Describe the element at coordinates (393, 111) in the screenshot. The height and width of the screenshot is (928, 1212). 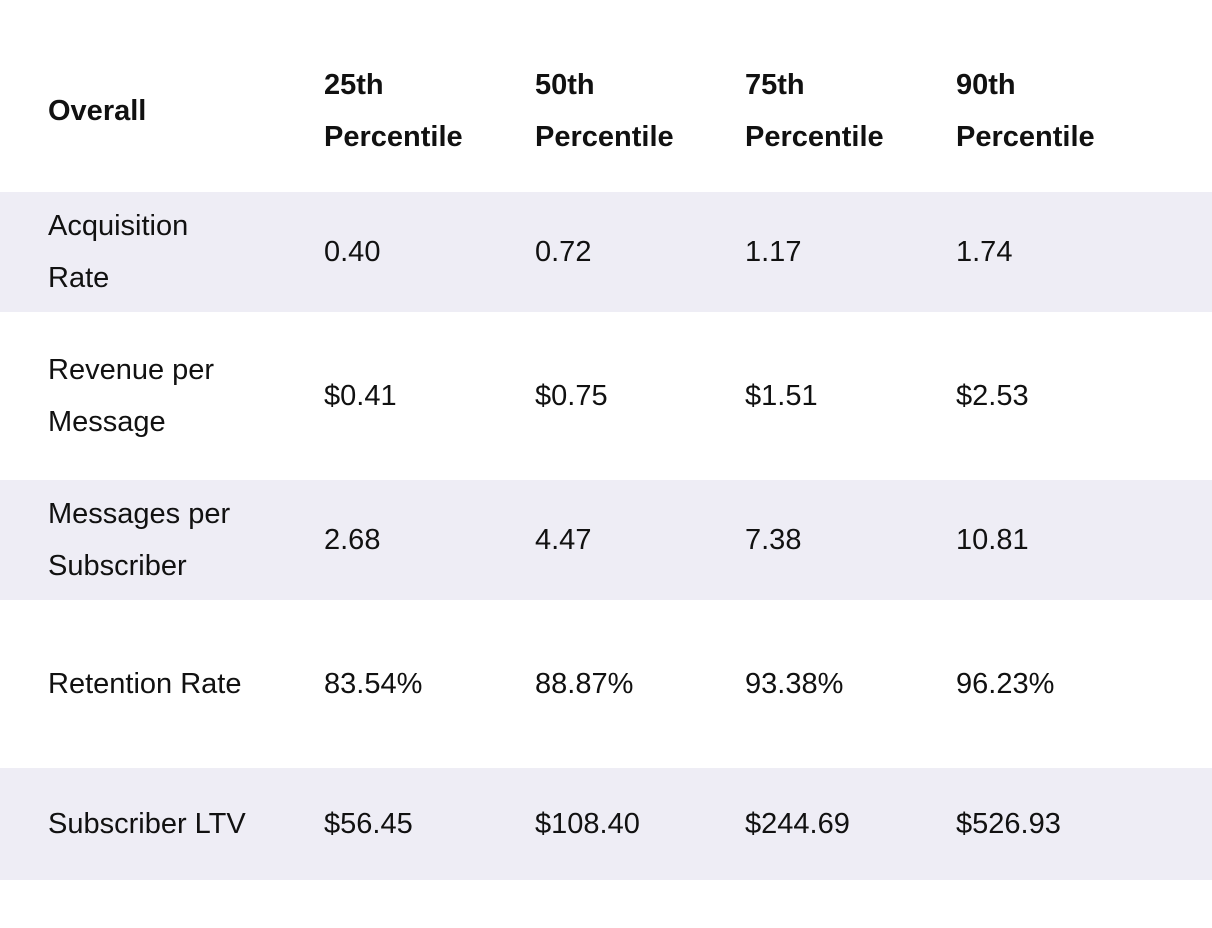
I see `header-cell: 25th Percentile` at that location.